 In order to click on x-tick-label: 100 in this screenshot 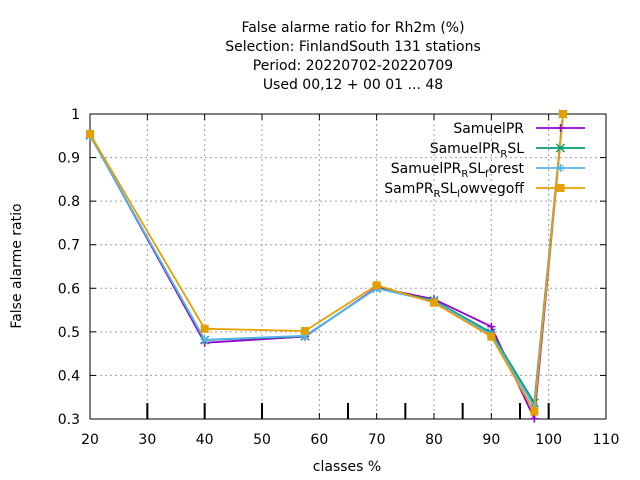, I will do `click(548, 440)`.